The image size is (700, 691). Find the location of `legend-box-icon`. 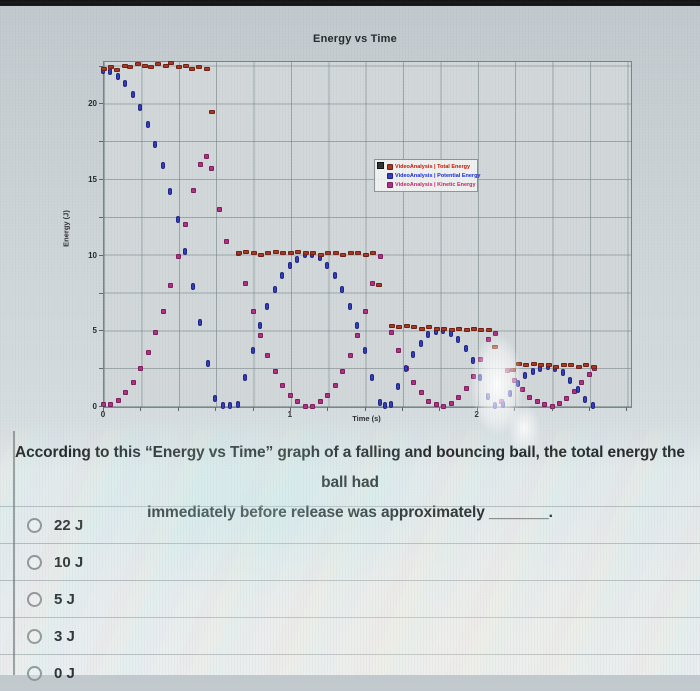

legend-box-icon is located at coordinates (380, 165).